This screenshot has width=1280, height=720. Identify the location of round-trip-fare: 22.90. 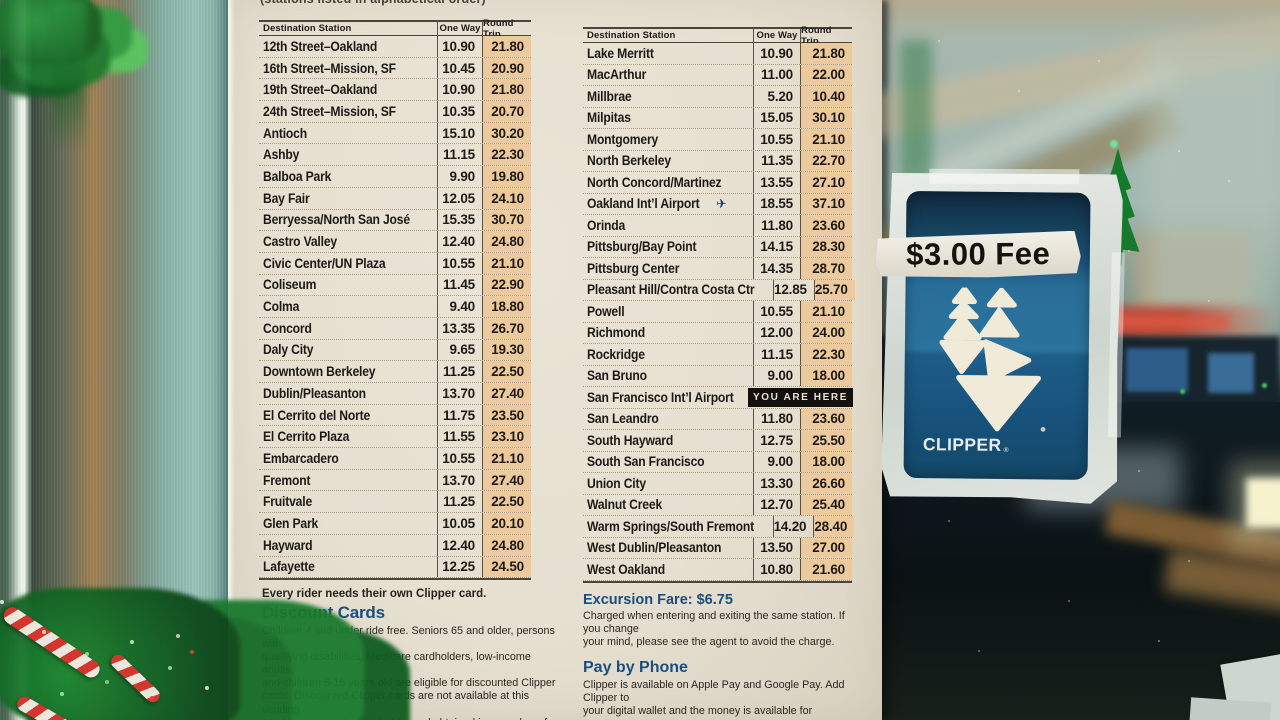
(506, 285).